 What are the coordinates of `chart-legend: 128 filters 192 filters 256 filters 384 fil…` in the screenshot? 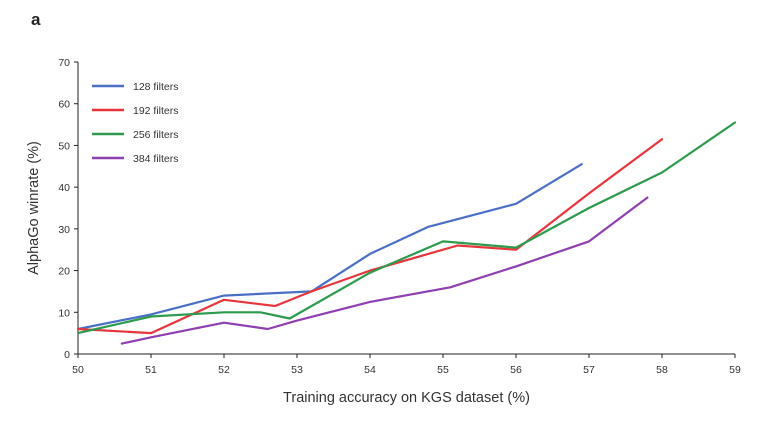 It's located at (135, 123).